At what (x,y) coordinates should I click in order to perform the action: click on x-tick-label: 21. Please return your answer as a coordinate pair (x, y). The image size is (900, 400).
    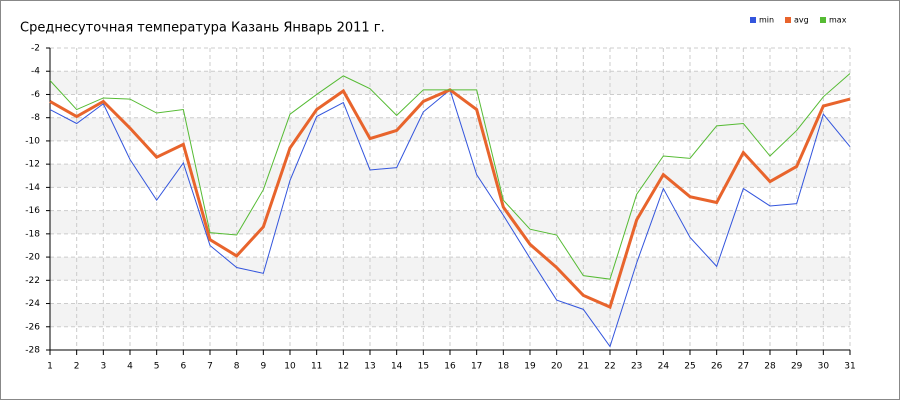
    Looking at the image, I should click on (583, 367).